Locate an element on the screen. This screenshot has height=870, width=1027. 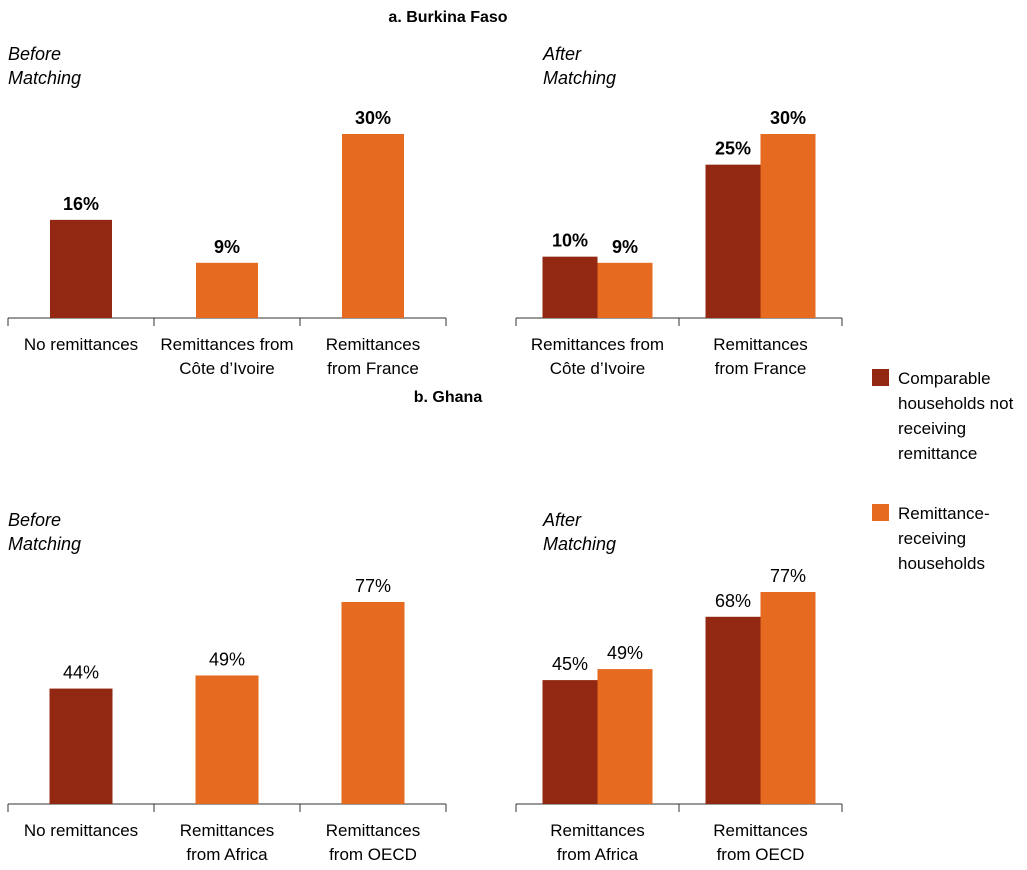
legend-label: Comparable is located at coordinates (944, 378).